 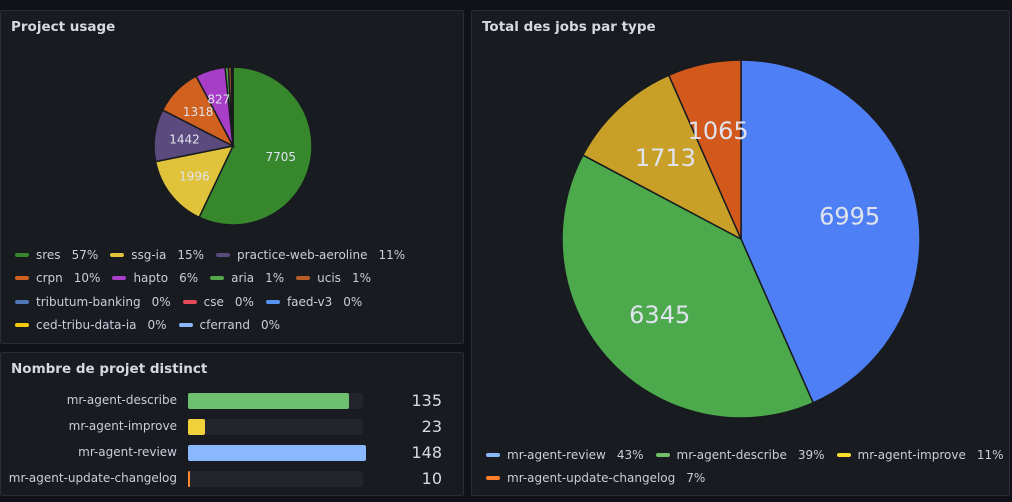 What do you see at coordinates (255, 146) in the screenshot?
I see `pie-slice-sres` at bounding box center [255, 146].